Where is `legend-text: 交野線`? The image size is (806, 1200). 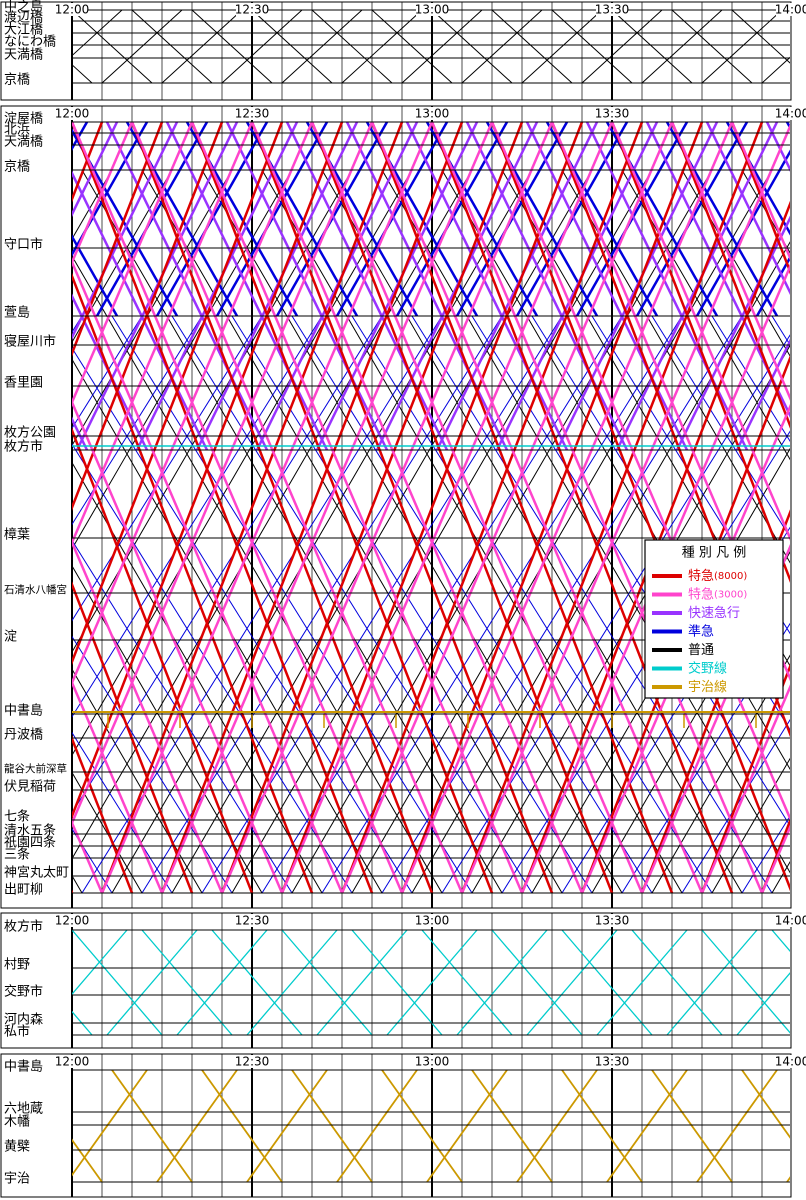
legend-text: 交野線 is located at coordinates (707, 668).